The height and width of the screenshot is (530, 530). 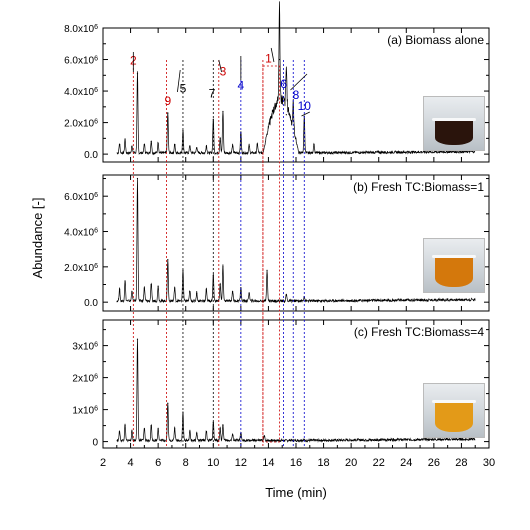 I want to click on x-tick-label: 4, so click(x=131, y=463).